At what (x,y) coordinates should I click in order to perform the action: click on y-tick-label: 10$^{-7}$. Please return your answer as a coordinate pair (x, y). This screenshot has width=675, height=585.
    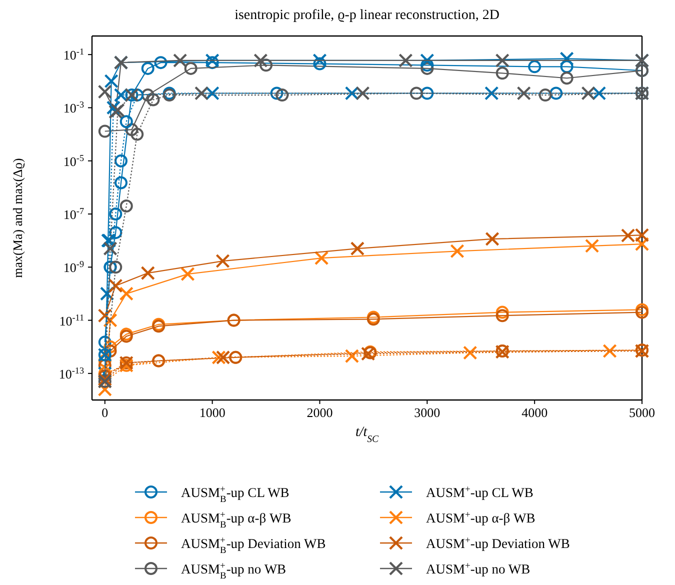
    Looking at the image, I should click on (73, 214).